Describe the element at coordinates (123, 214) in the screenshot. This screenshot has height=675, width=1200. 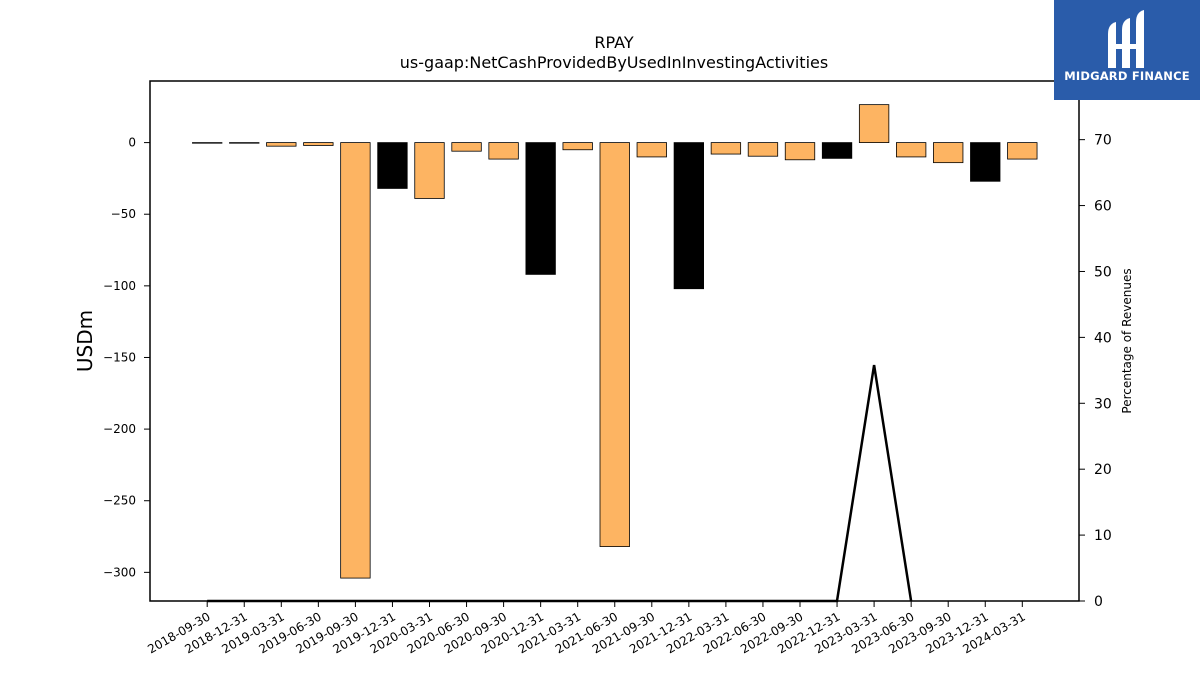
I see `y-tick-label: −50` at that location.